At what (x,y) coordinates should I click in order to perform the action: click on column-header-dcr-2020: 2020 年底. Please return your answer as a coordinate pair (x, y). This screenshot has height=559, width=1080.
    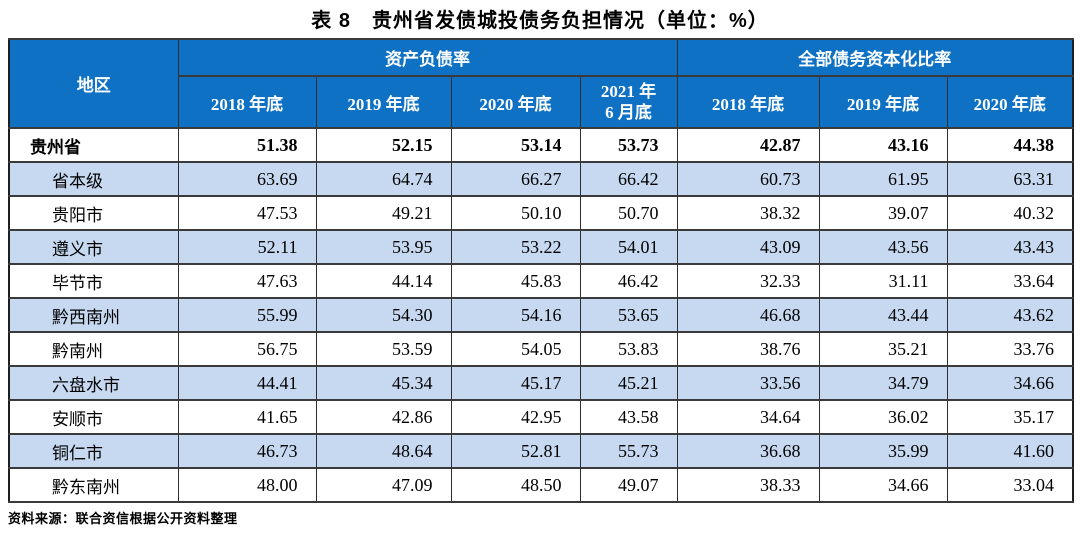
    Looking at the image, I should click on (1010, 102).